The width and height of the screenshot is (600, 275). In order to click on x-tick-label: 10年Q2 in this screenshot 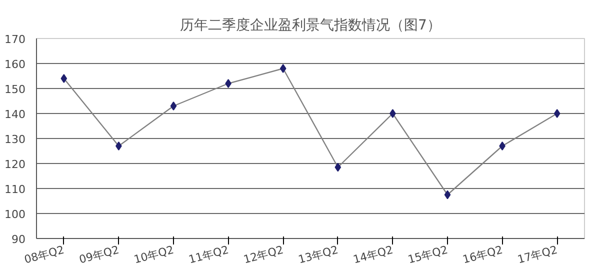, I will do `click(154, 254)`.